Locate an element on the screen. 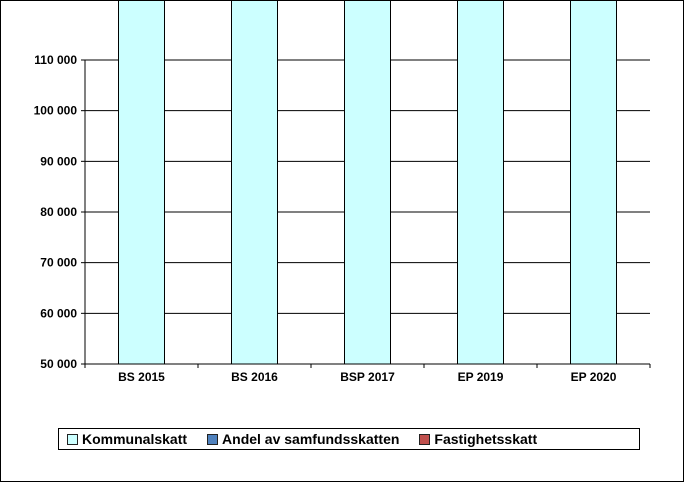 The width and height of the screenshot is (684, 482). legend-swatch-kommunalskatt is located at coordinates (72, 439).